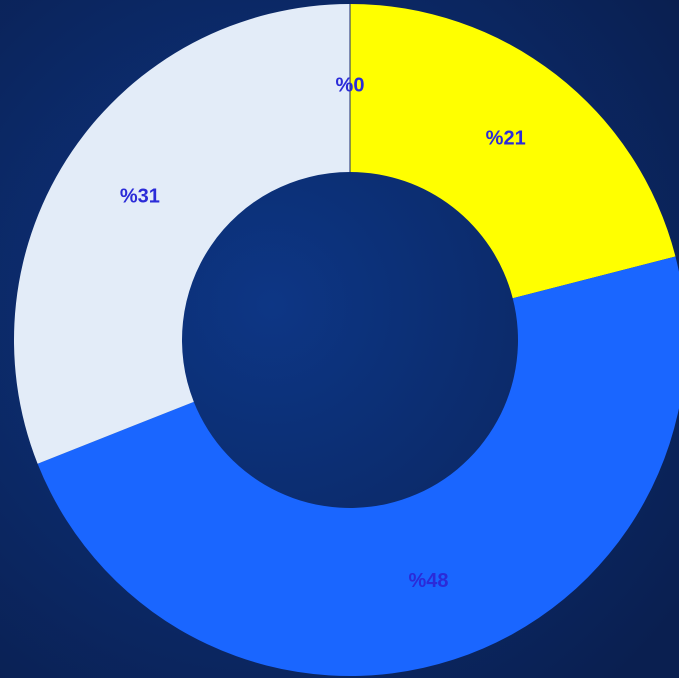 This screenshot has width=679, height=678. What do you see at coordinates (506, 139) in the screenshot?
I see `slice-label: %21` at bounding box center [506, 139].